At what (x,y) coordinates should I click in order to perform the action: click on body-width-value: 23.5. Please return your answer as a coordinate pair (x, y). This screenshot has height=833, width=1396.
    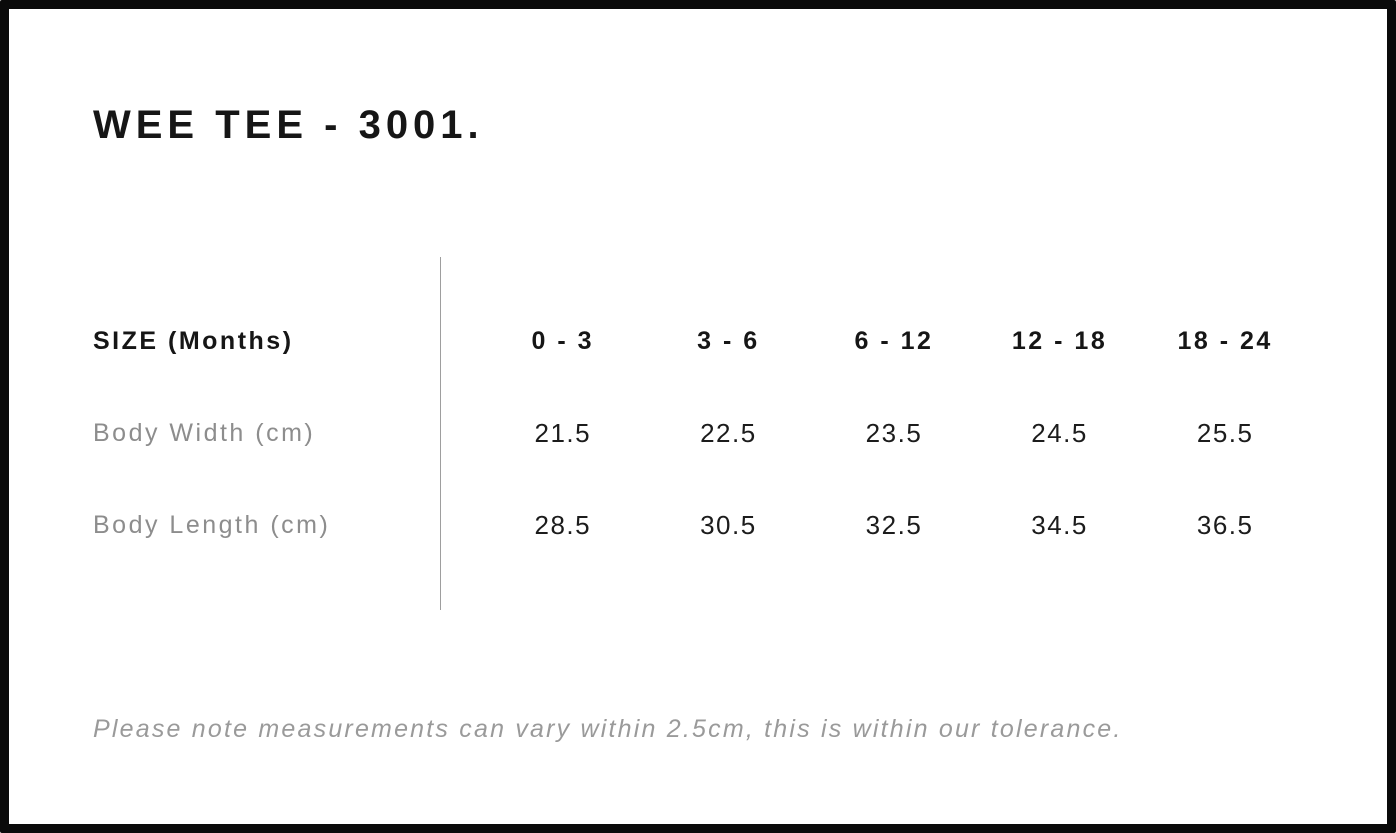
    Looking at the image, I should click on (894, 432).